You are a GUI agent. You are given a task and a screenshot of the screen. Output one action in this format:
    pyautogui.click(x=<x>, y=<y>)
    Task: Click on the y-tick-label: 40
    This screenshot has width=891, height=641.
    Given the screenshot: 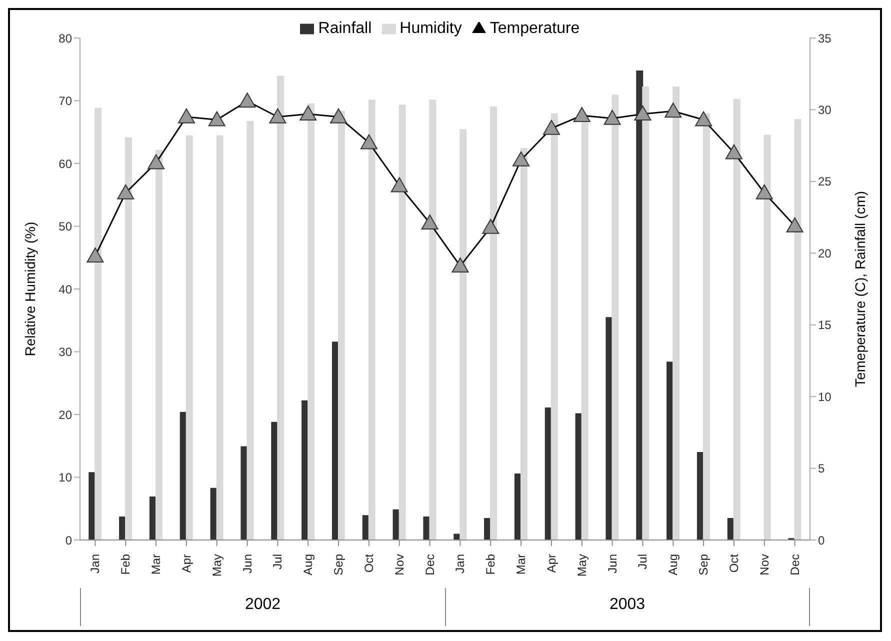 What is the action you would take?
    pyautogui.click(x=65, y=289)
    